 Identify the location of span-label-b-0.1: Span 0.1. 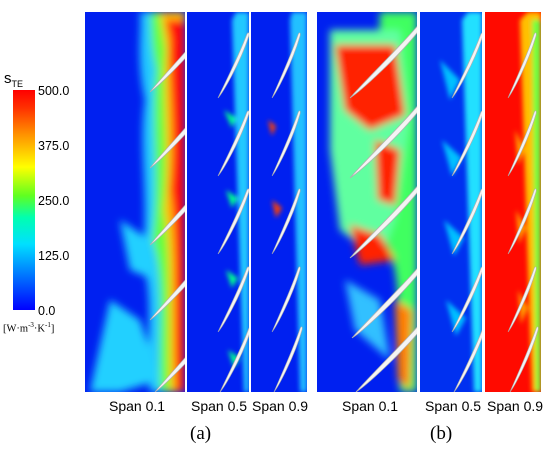
(370, 406).